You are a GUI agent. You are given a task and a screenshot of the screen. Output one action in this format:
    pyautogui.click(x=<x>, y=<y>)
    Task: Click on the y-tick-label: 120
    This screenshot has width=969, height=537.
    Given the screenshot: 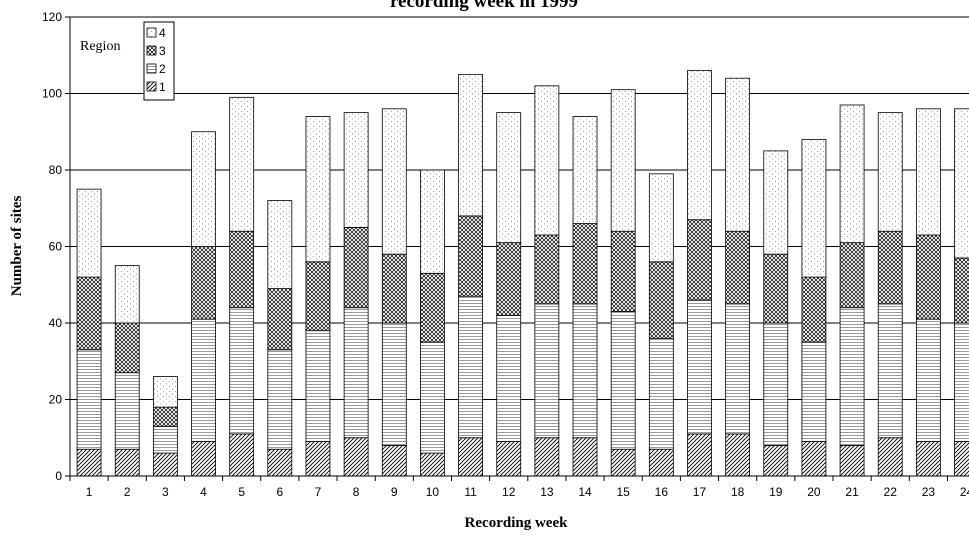 What is the action you would take?
    pyautogui.click(x=52, y=17)
    